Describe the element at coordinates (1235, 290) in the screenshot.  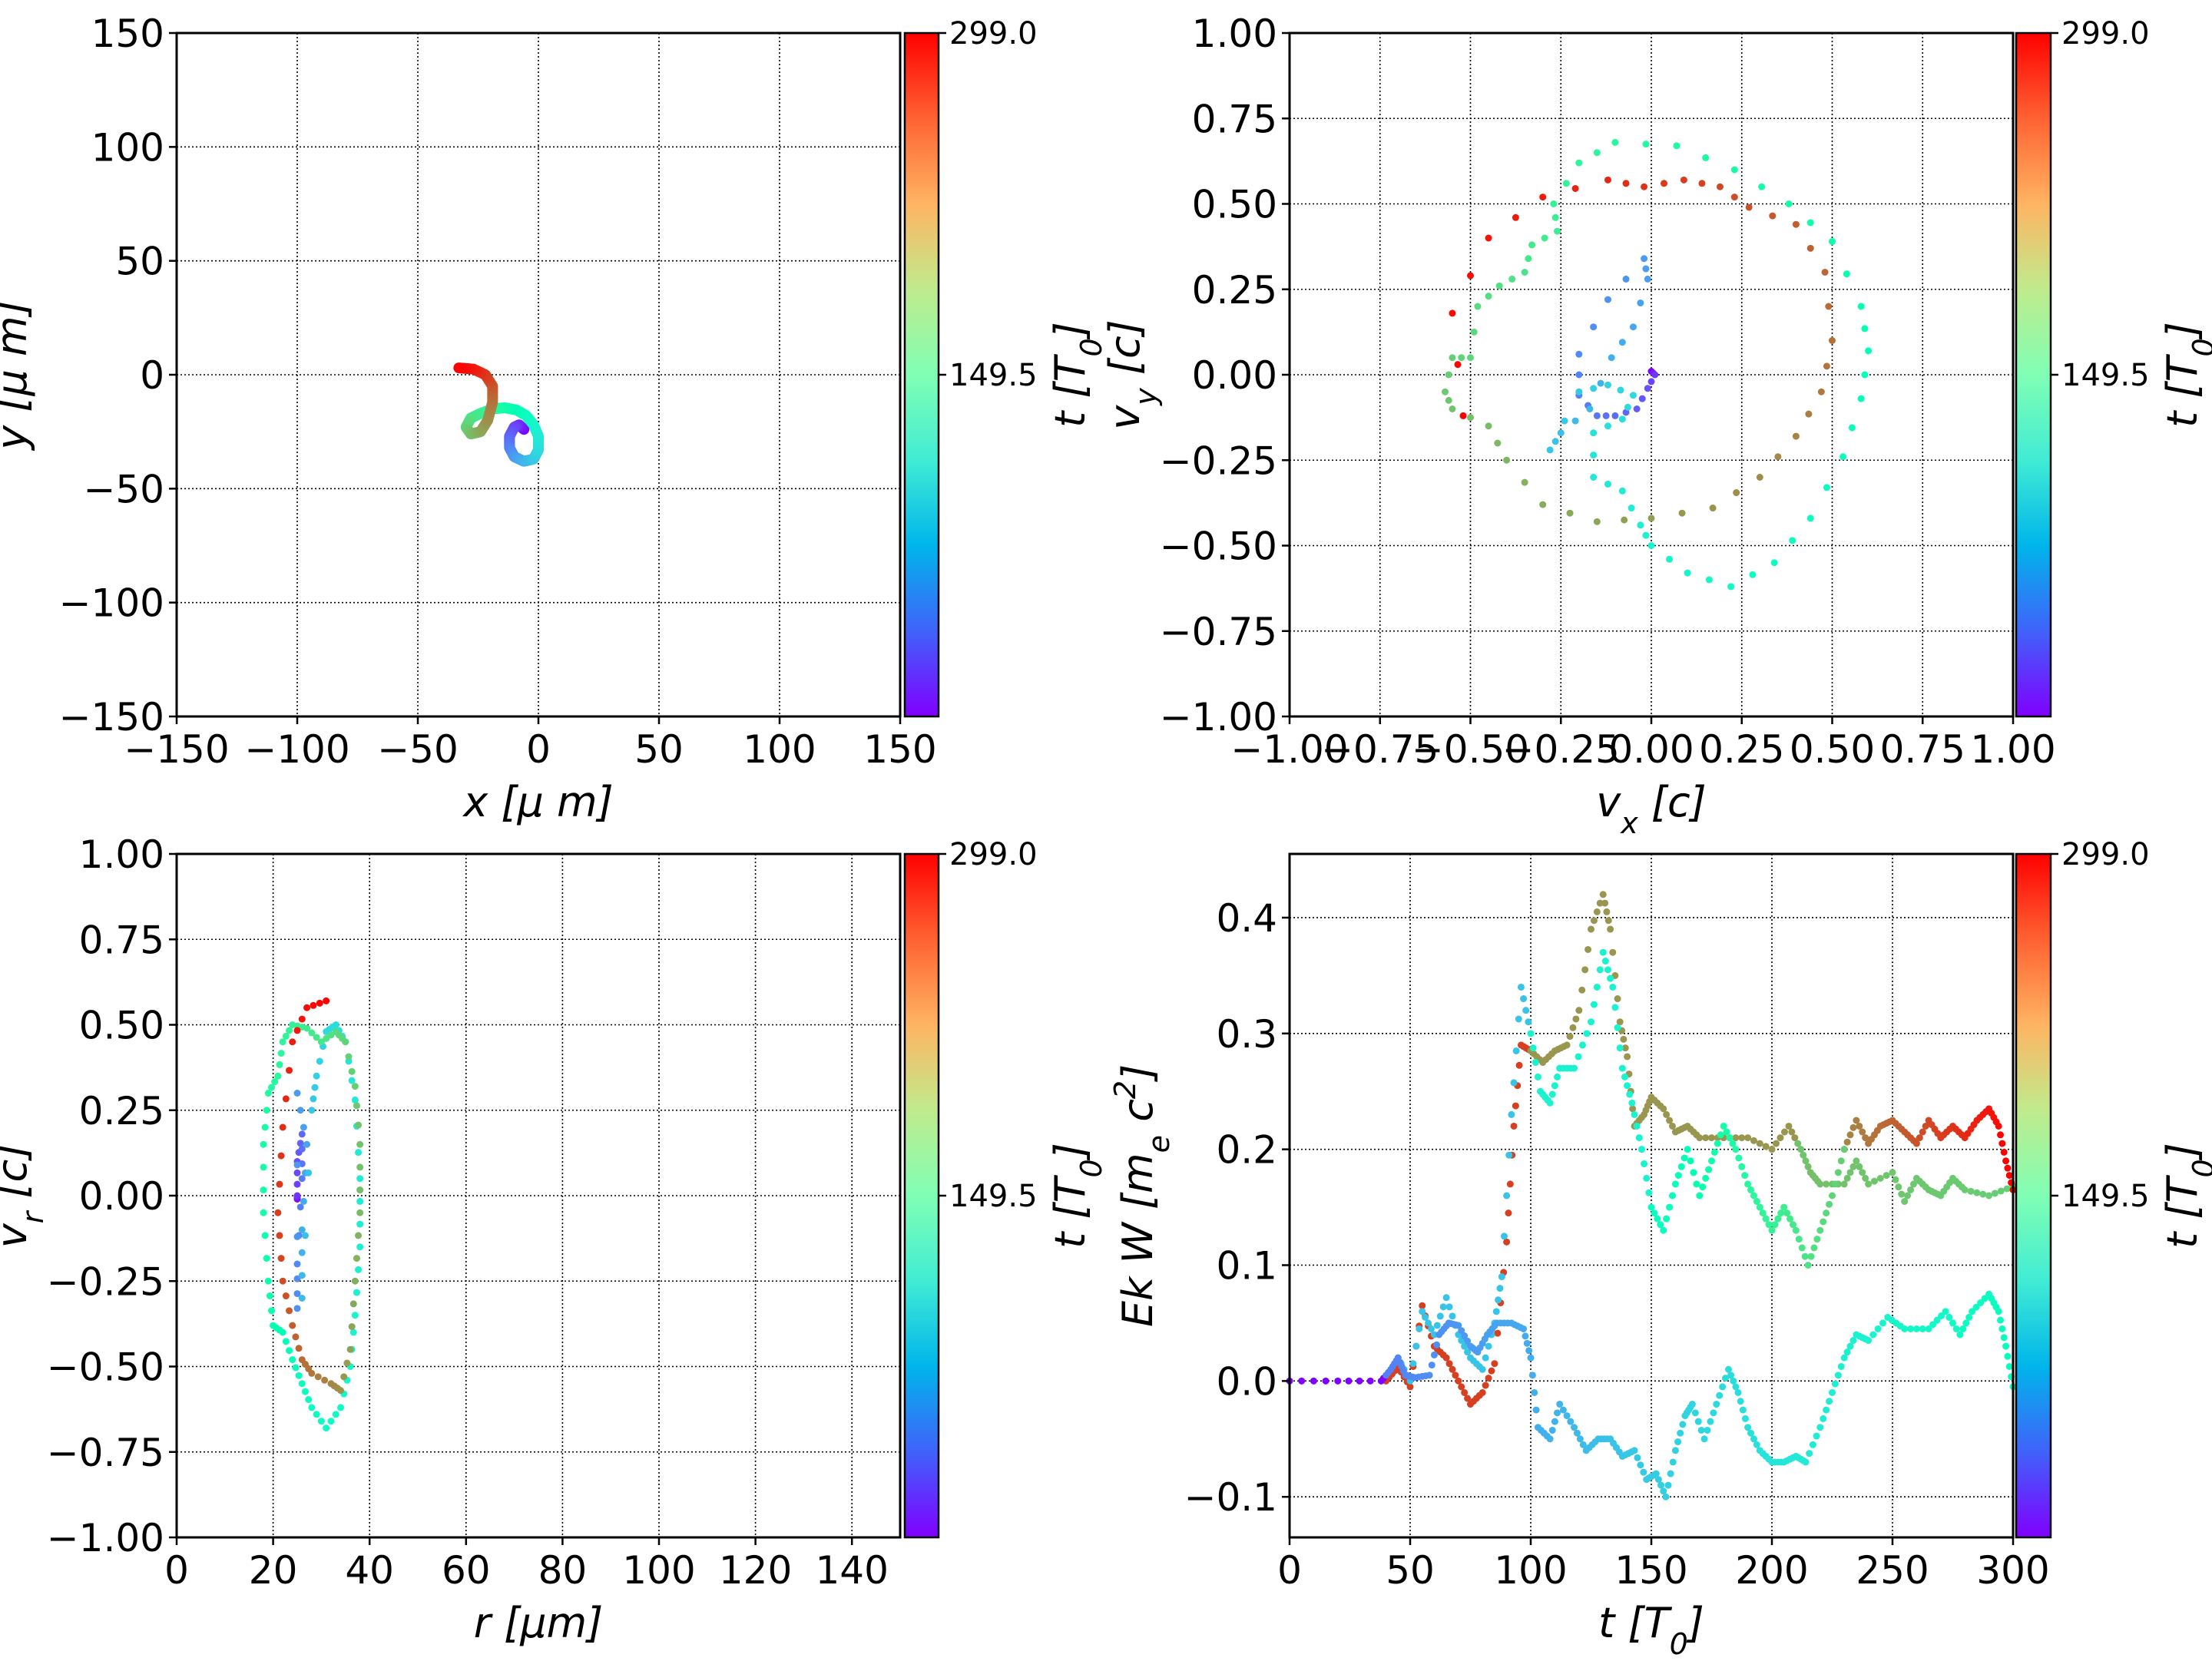
I see `y-tick-label: 0.25` at that location.